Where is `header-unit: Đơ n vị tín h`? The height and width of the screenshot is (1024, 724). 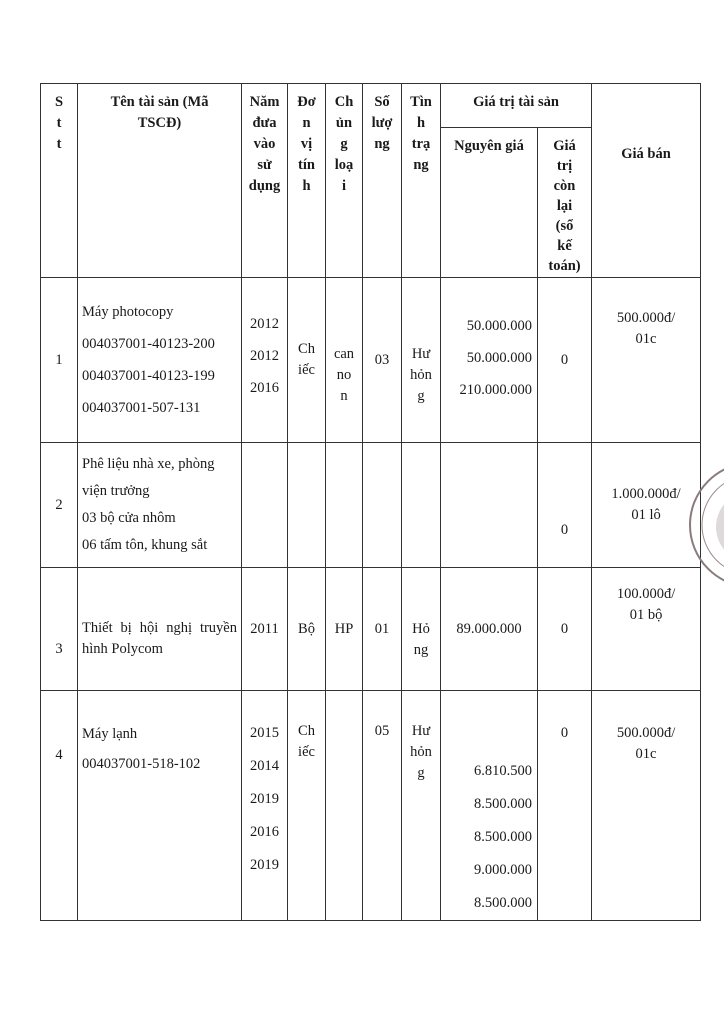
header-unit: Đơ n vị tín h is located at coordinates (306, 180).